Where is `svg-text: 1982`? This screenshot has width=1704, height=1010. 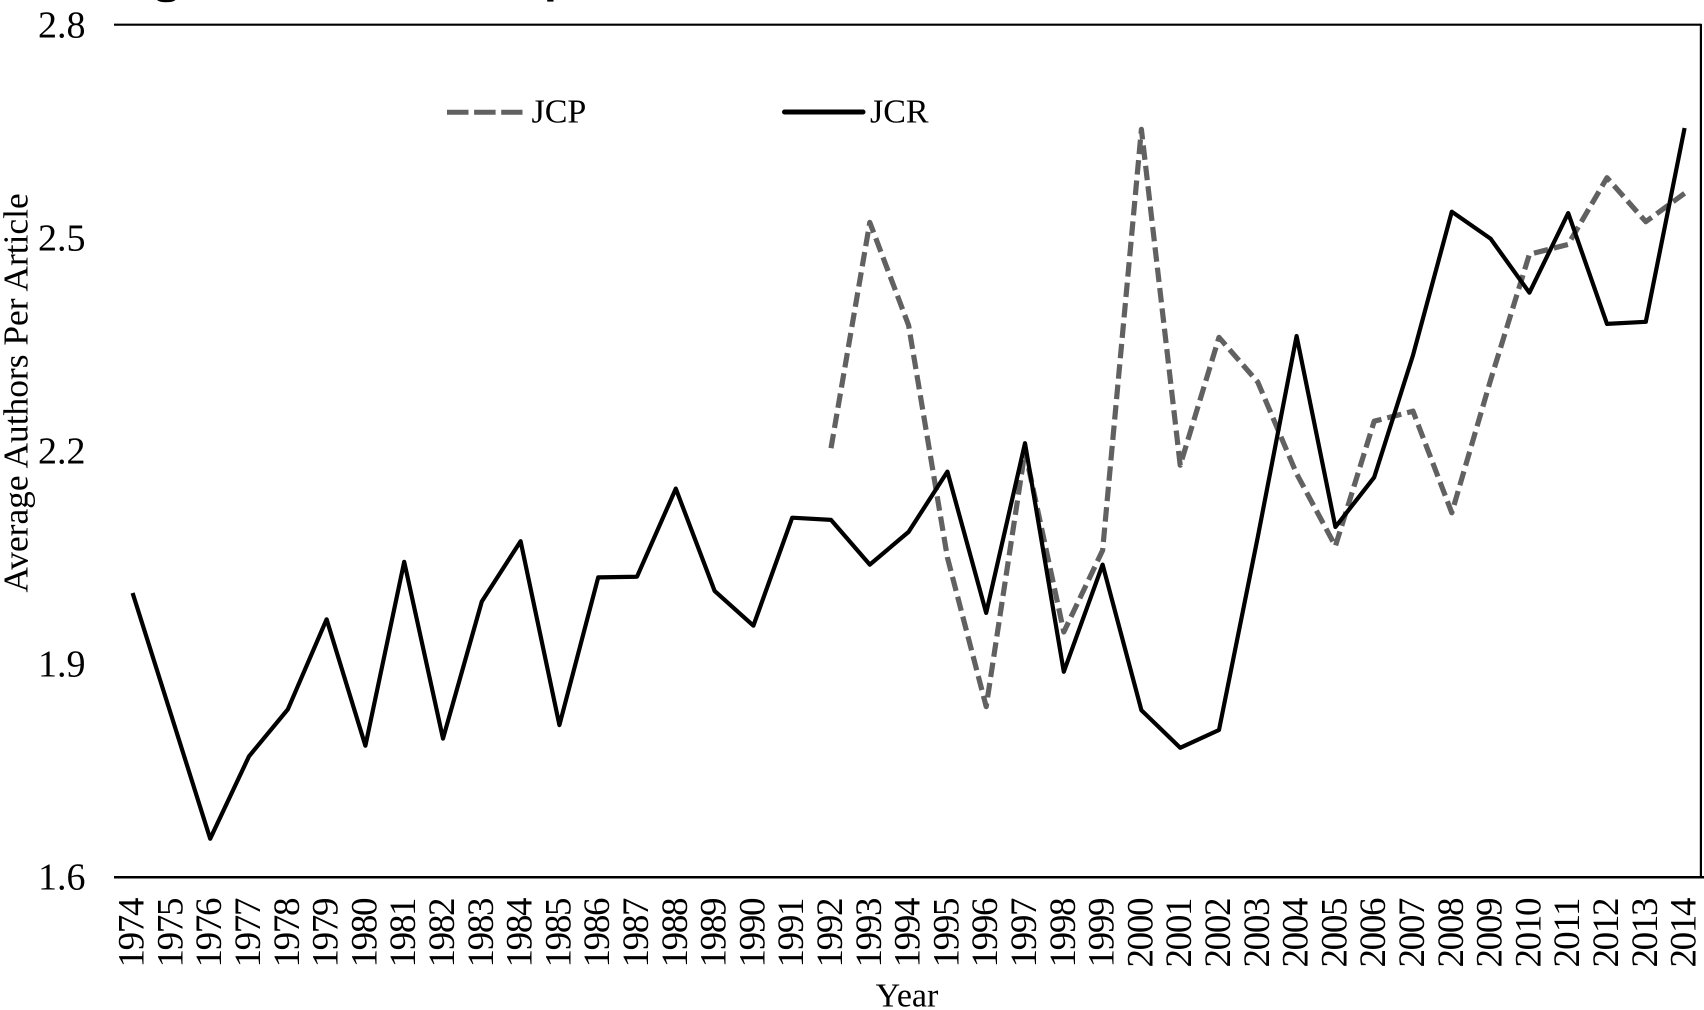 svg-text: 1982 is located at coordinates (442, 933).